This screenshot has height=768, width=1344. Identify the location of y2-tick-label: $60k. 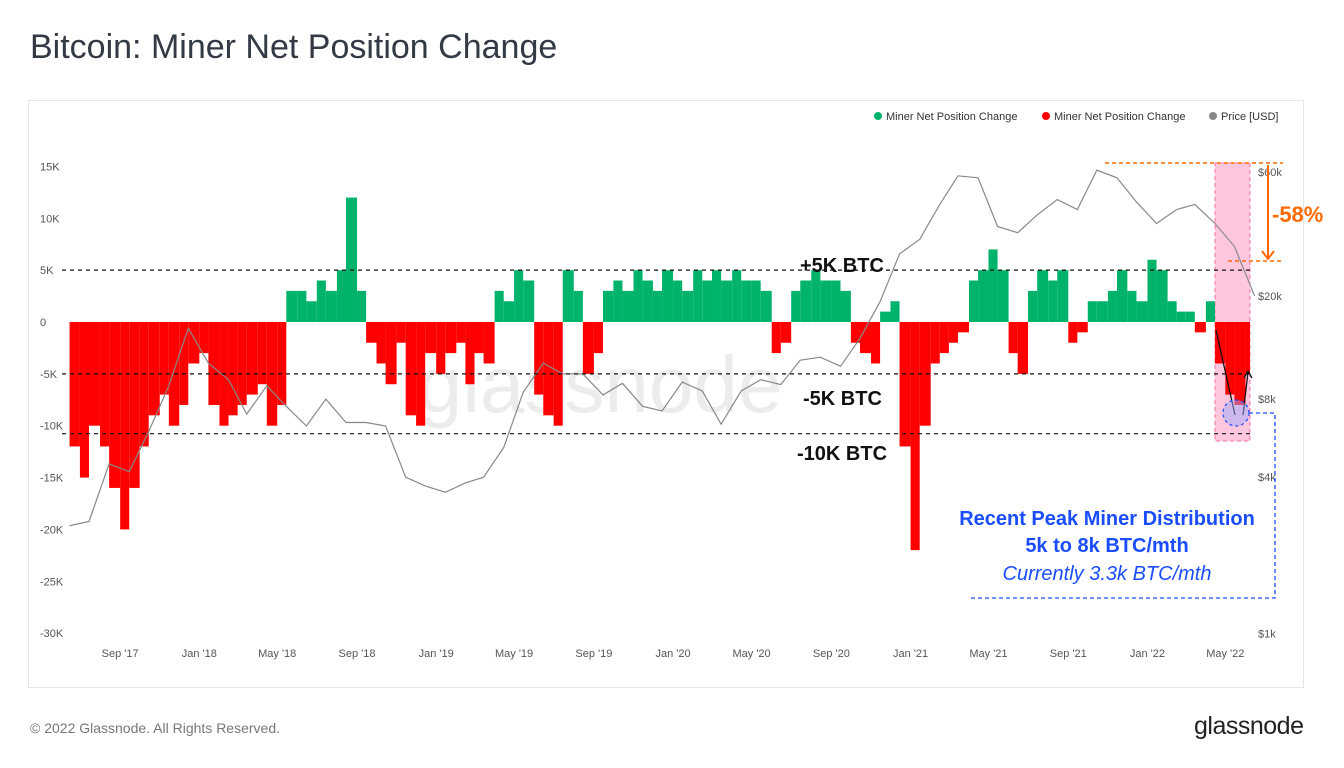
(1270, 173).